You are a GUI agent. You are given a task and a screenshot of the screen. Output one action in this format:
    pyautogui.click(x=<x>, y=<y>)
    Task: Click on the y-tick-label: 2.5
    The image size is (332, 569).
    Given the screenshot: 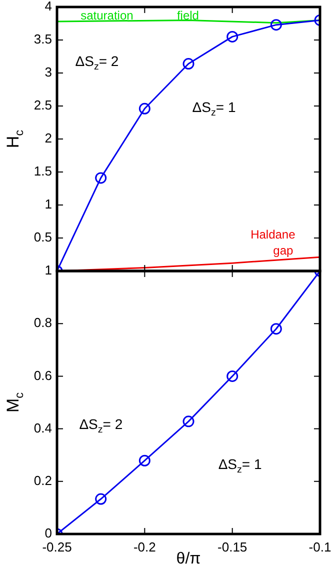 What is the action you would take?
    pyautogui.click(x=43, y=105)
    